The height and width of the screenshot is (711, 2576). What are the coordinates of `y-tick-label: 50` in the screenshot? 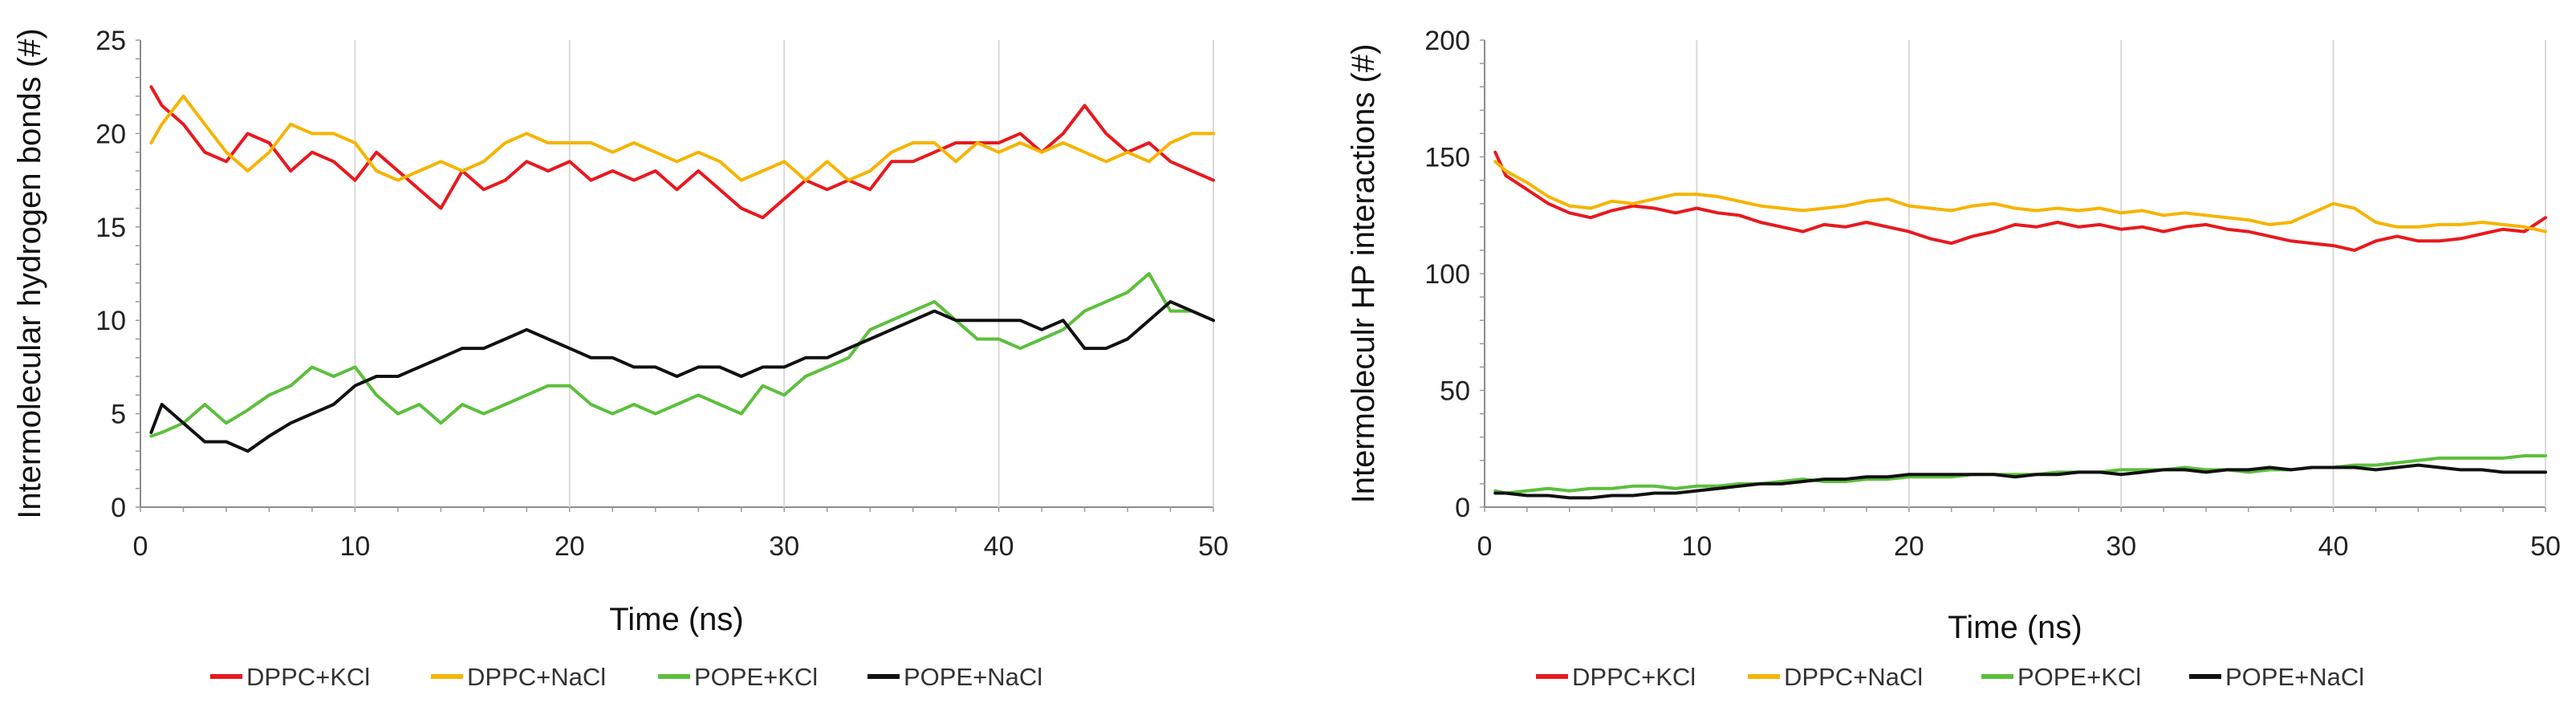 It's located at (1455, 391).